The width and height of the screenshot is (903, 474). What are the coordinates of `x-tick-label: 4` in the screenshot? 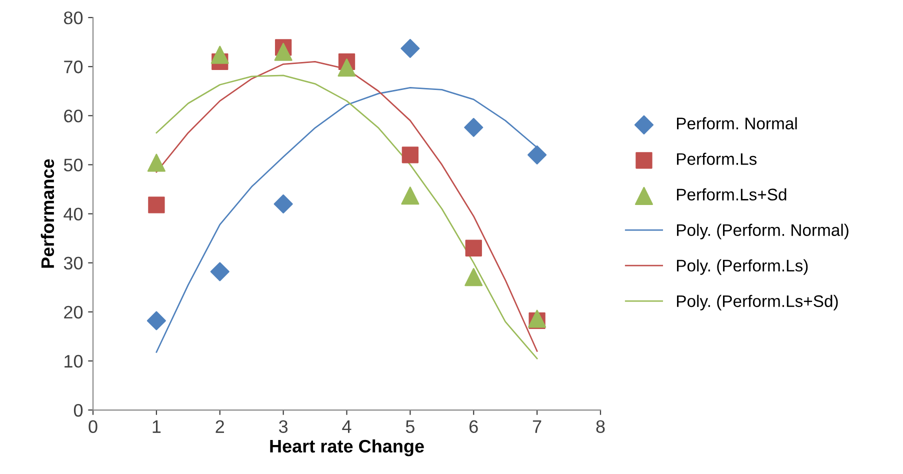 It's located at (347, 426).